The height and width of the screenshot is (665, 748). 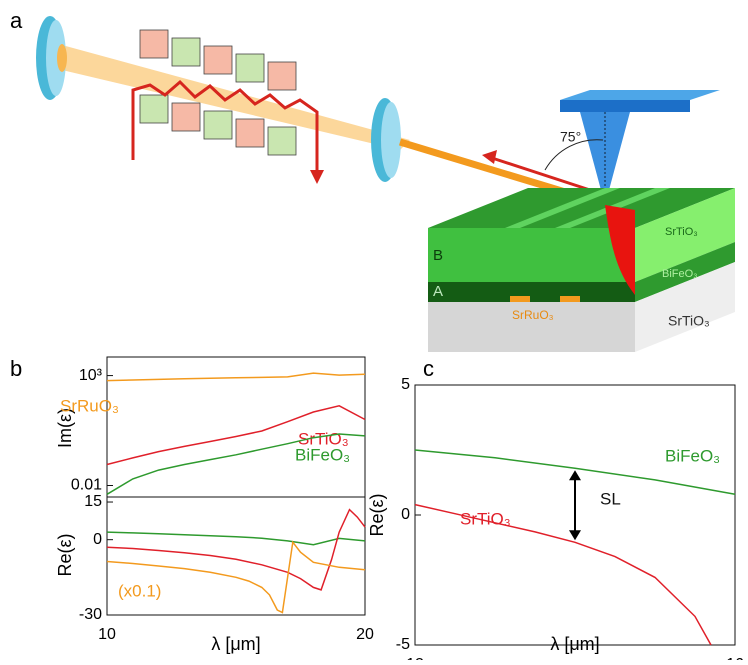 I want to click on y-axis-label: Im(ε), so click(x=65, y=428).